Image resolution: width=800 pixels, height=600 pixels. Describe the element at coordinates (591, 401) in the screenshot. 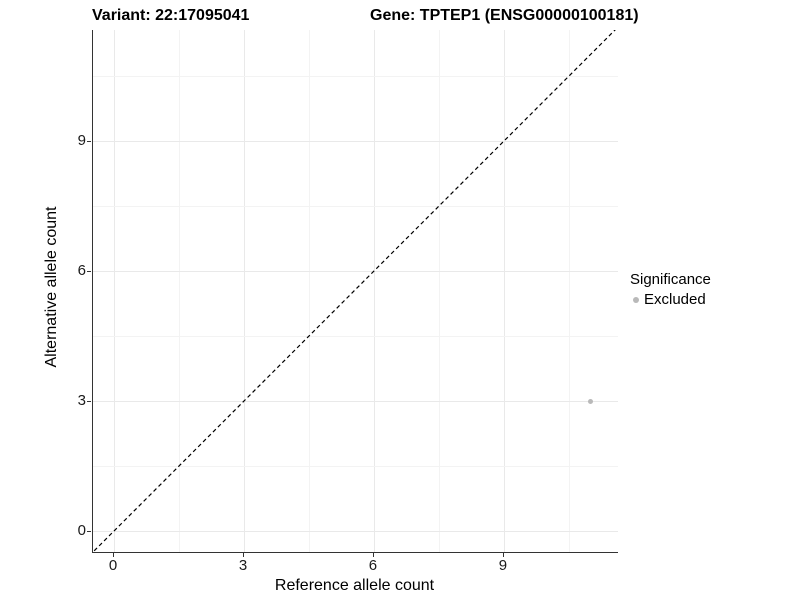

I see `data-point` at that location.